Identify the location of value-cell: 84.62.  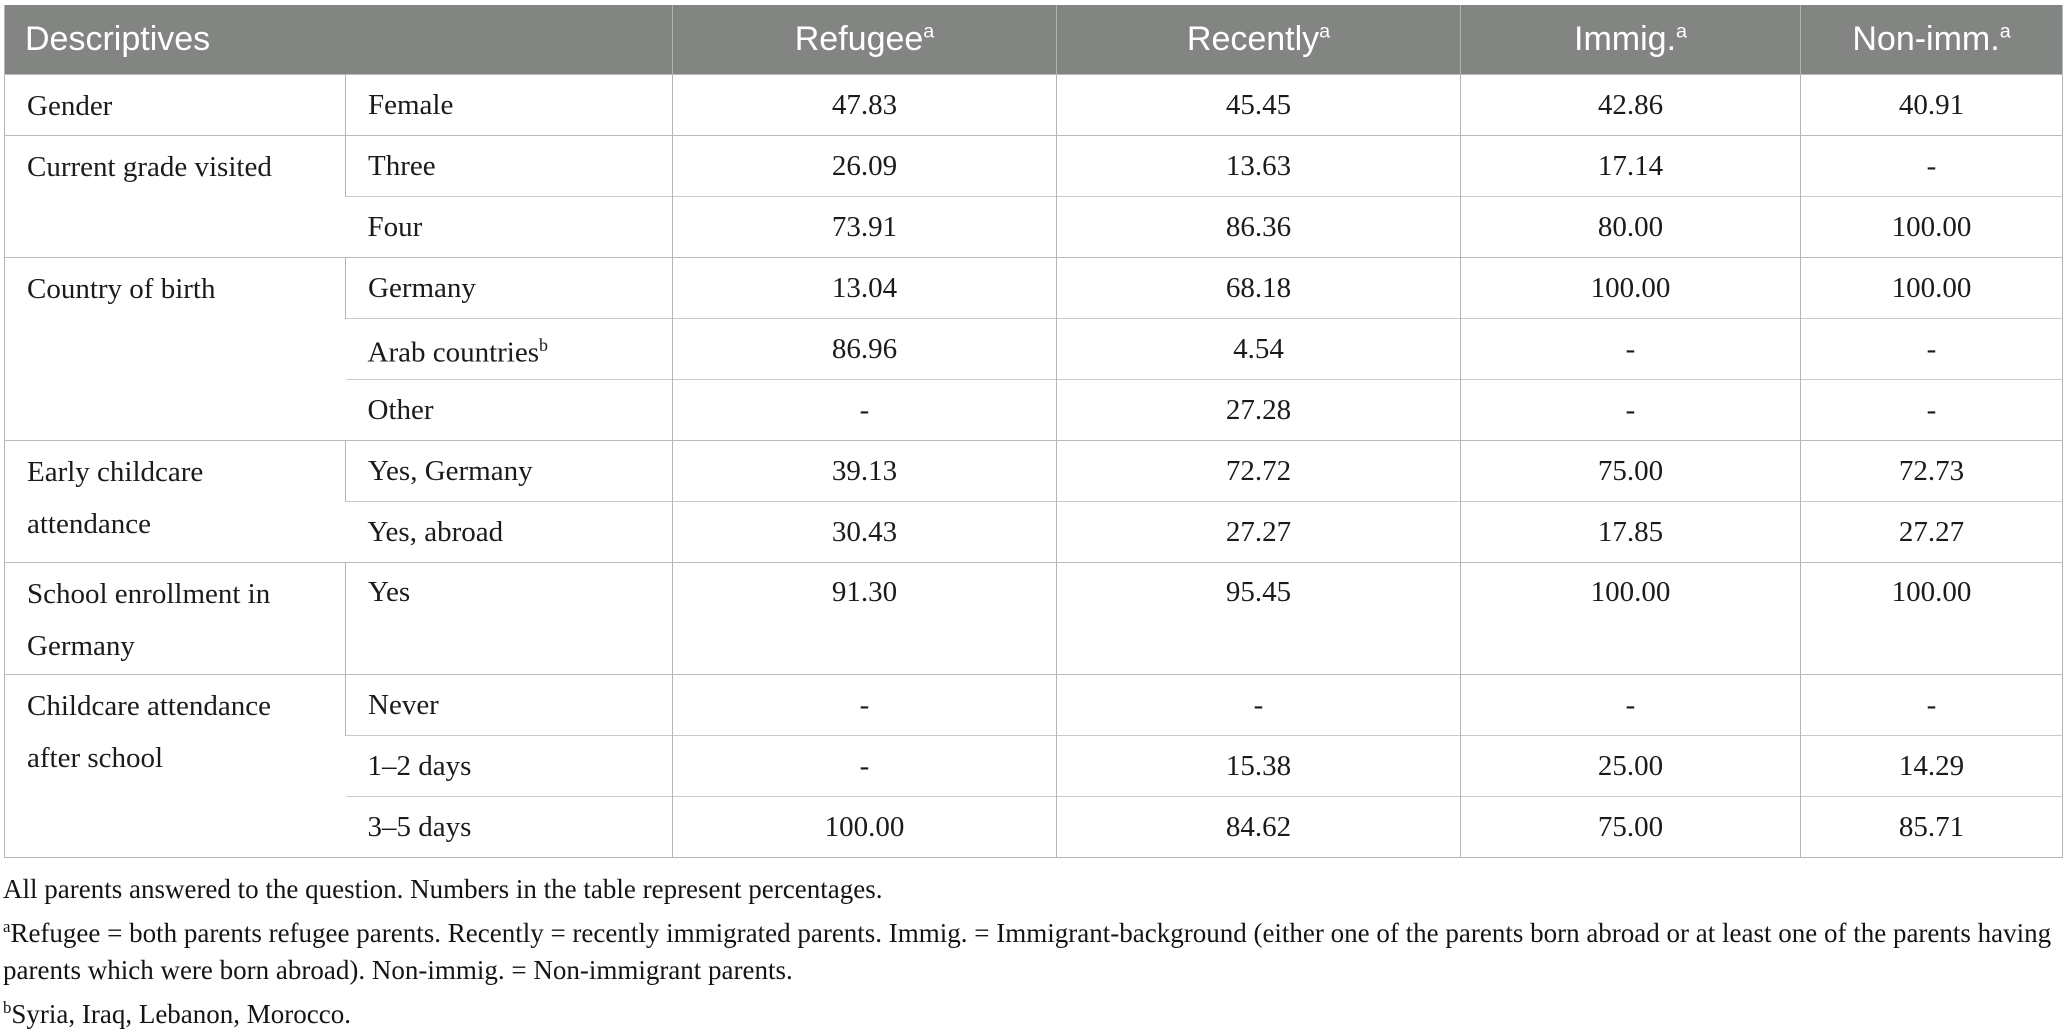
(1258, 827).